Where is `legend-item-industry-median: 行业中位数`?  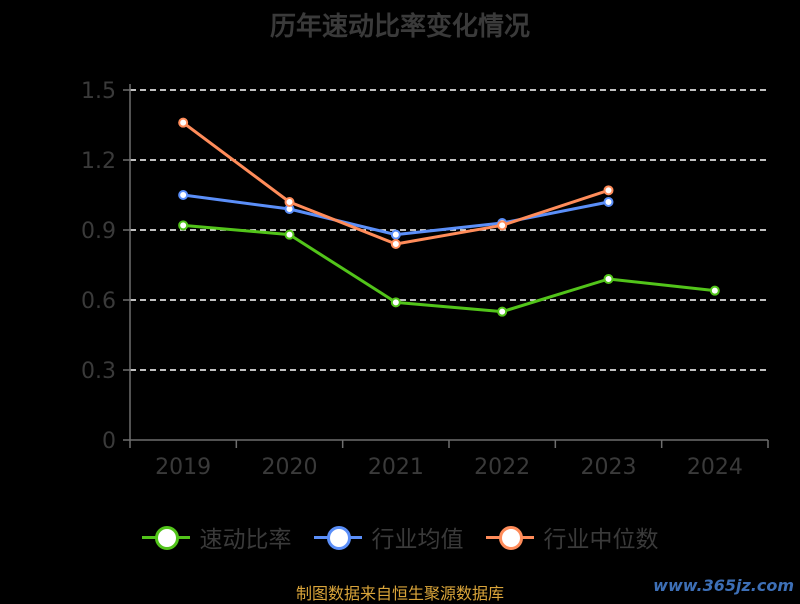 legend-item-industry-median: 行业中位数 is located at coordinates (572, 537).